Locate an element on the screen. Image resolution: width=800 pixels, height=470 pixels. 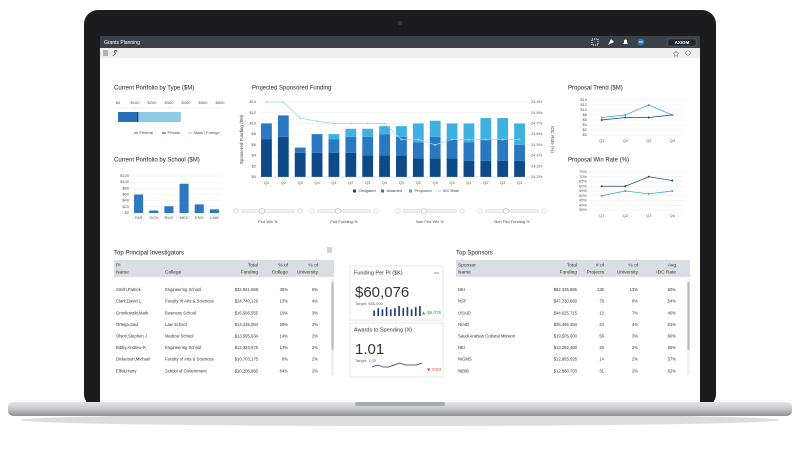
table-cell: School of Government is located at coordinates (186, 370).